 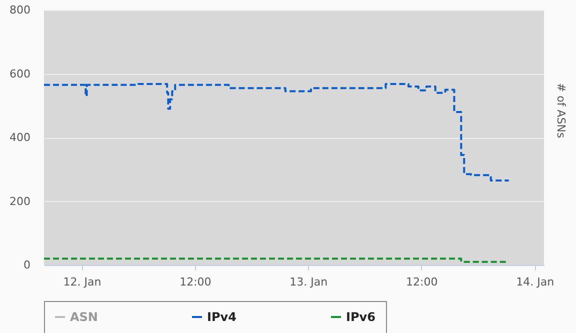 What do you see at coordinates (20, 10) in the screenshot?
I see `y-tick-label: 800` at bounding box center [20, 10].